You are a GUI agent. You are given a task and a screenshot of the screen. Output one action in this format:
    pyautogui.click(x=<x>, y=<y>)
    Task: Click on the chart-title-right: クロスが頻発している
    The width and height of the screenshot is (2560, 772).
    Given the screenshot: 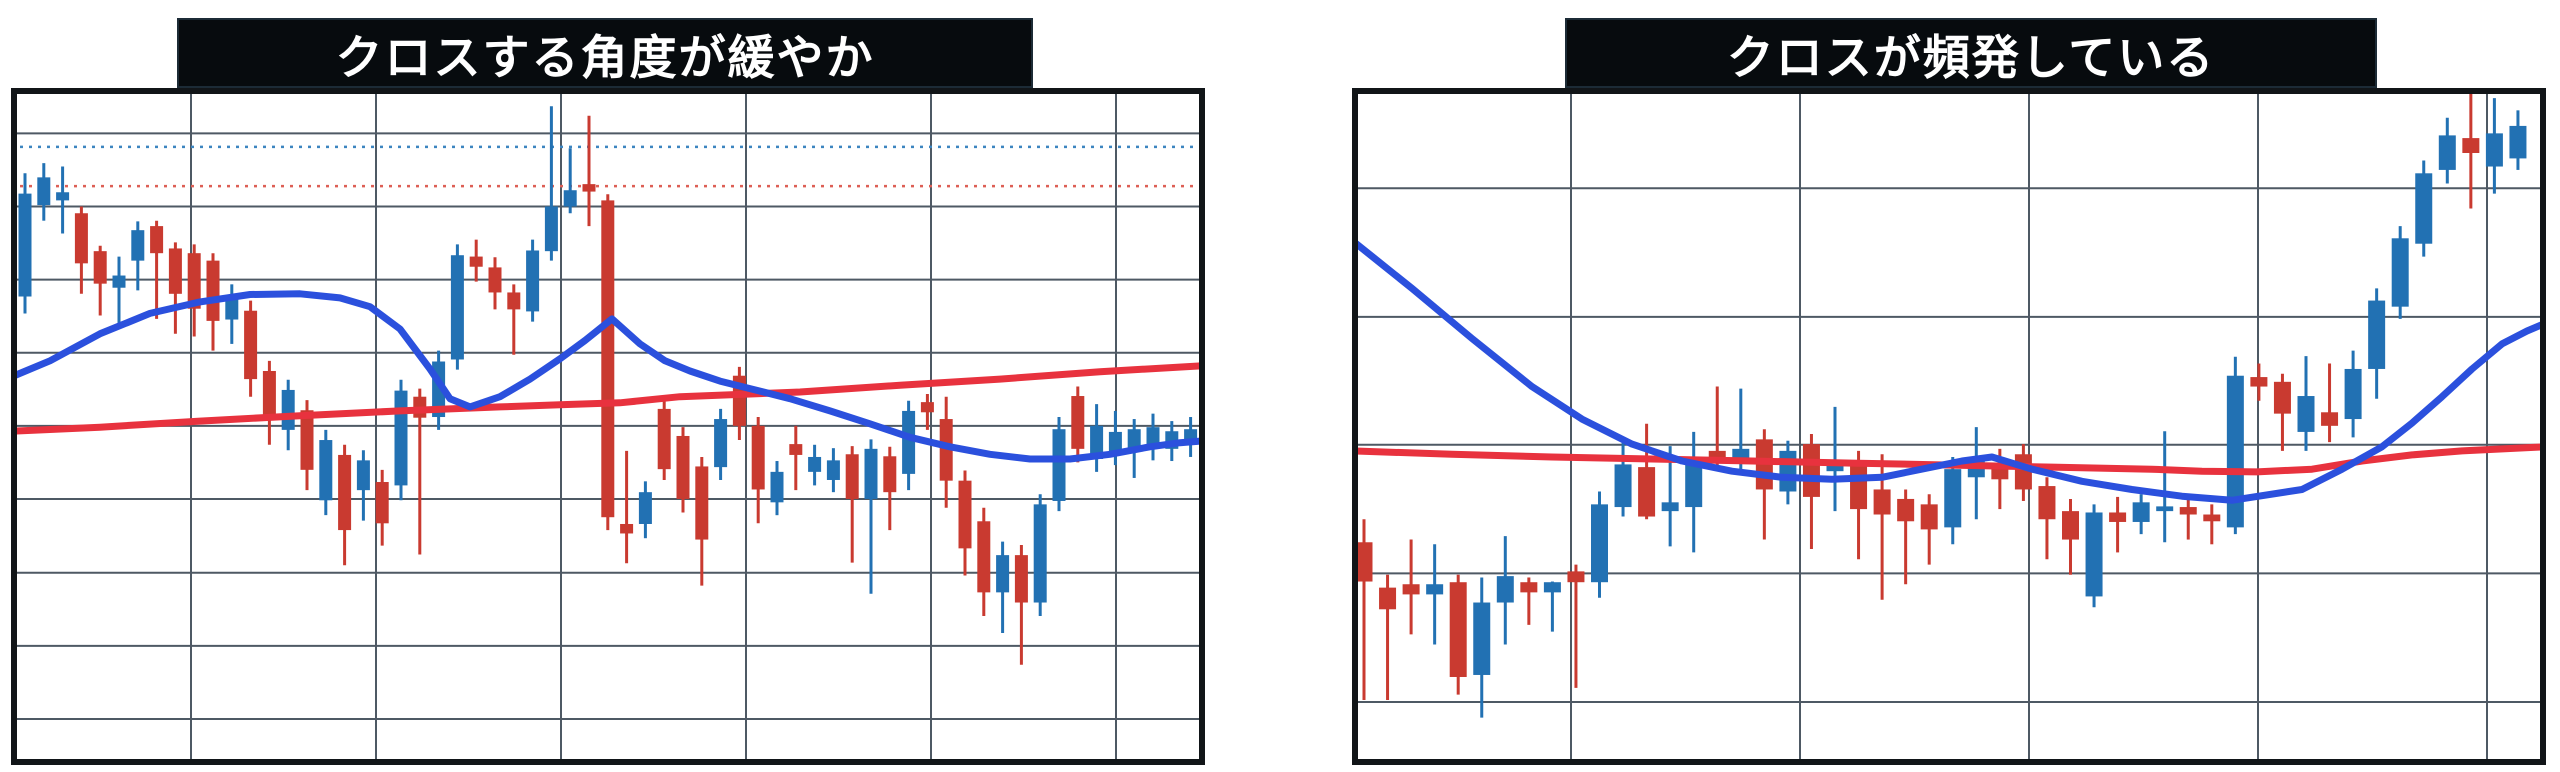 What is the action you would take?
    pyautogui.click(x=1971, y=57)
    